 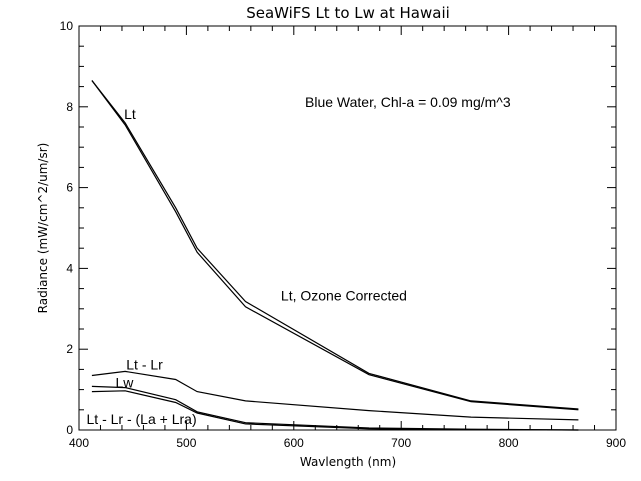 What do you see at coordinates (69, 430) in the screenshot?
I see `y-tick-label: 0` at bounding box center [69, 430].